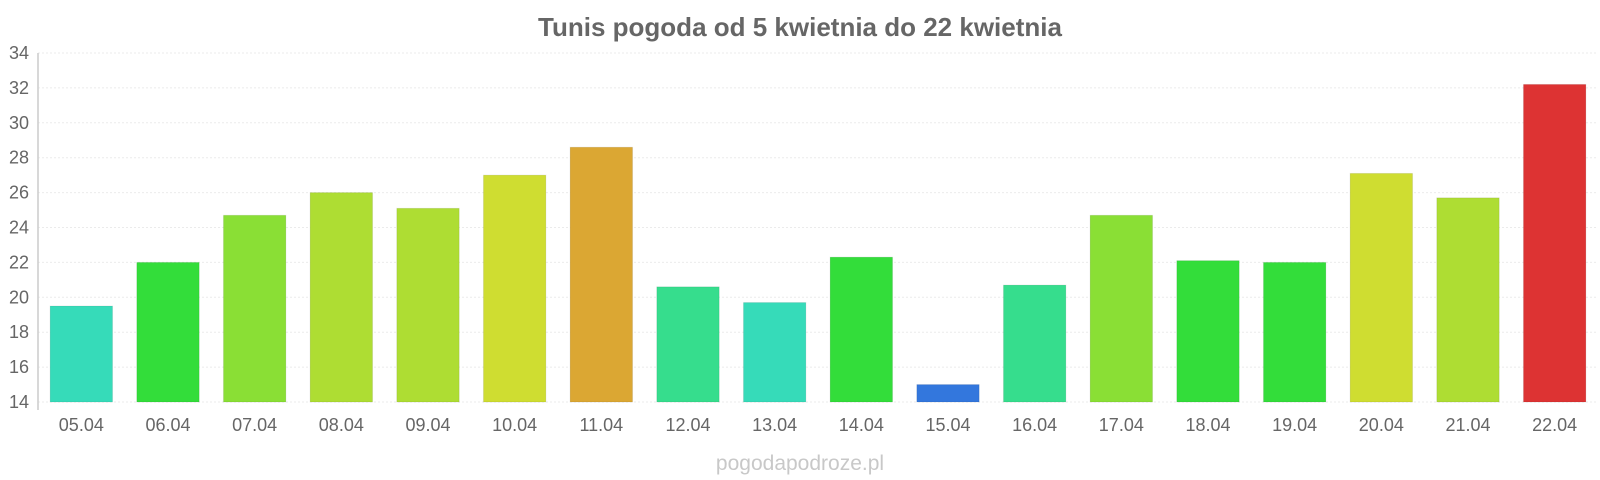  I want to click on y-tick-label: 26, so click(19, 193).